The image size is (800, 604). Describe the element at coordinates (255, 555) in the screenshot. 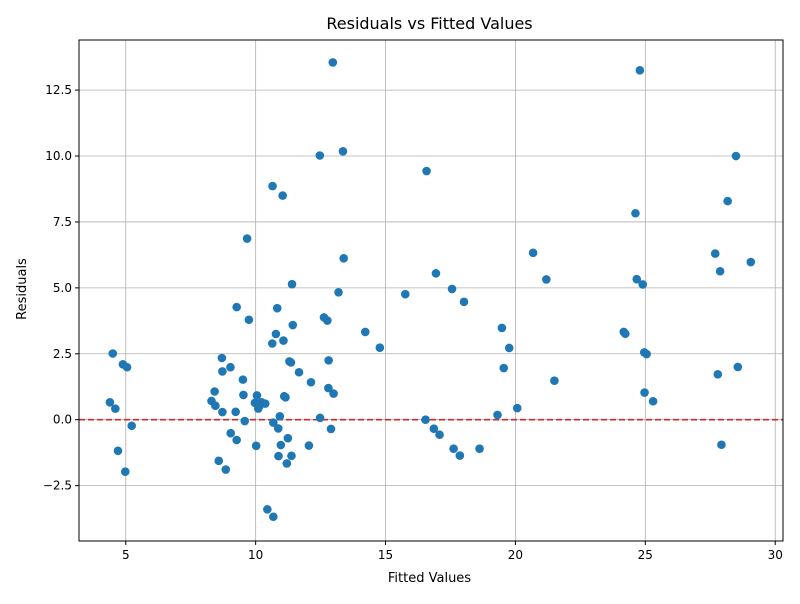

I see `x-tick-label: 10` at that location.